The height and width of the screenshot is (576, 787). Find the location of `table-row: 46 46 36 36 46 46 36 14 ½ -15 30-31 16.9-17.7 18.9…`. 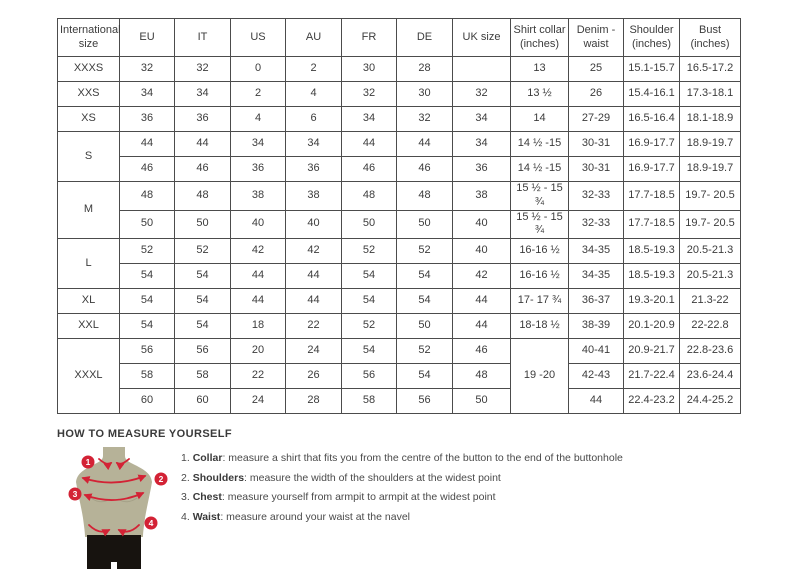

table-row: 46 46 36 36 46 46 36 14 ½ -15 30-31 16.9-17.7 18.9… is located at coordinates (399, 169).